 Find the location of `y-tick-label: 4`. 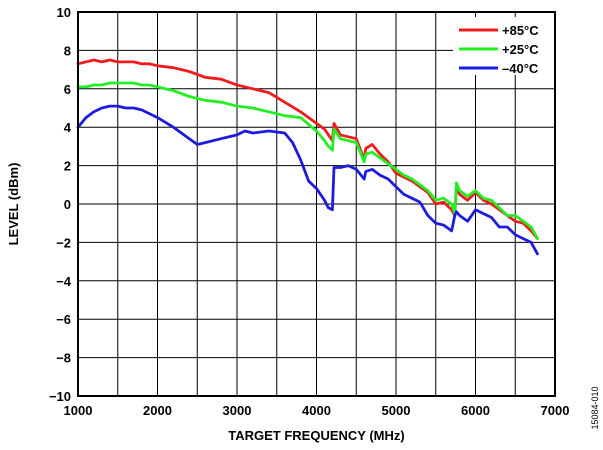

y-tick-label: 4 is located at coordinates (68, 127).